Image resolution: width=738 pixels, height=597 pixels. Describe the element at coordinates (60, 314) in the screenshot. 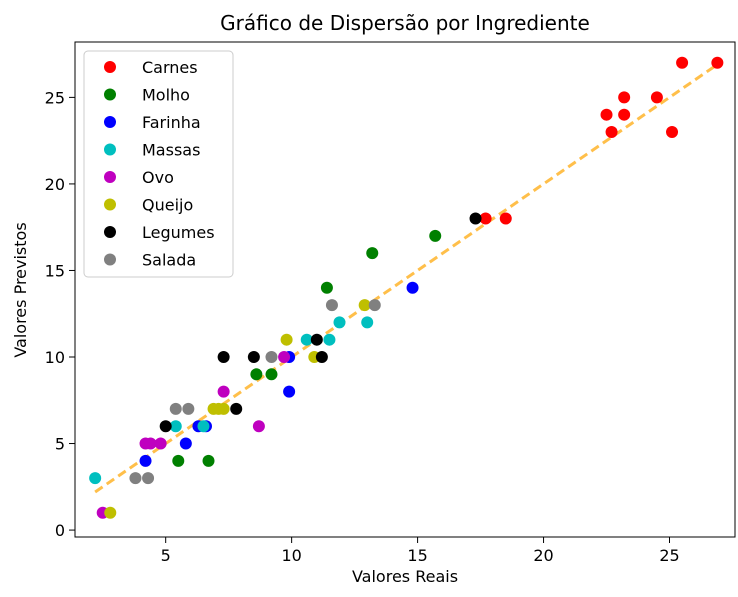

I see `y-axis: 0 5 10 15 20 25` at that location.